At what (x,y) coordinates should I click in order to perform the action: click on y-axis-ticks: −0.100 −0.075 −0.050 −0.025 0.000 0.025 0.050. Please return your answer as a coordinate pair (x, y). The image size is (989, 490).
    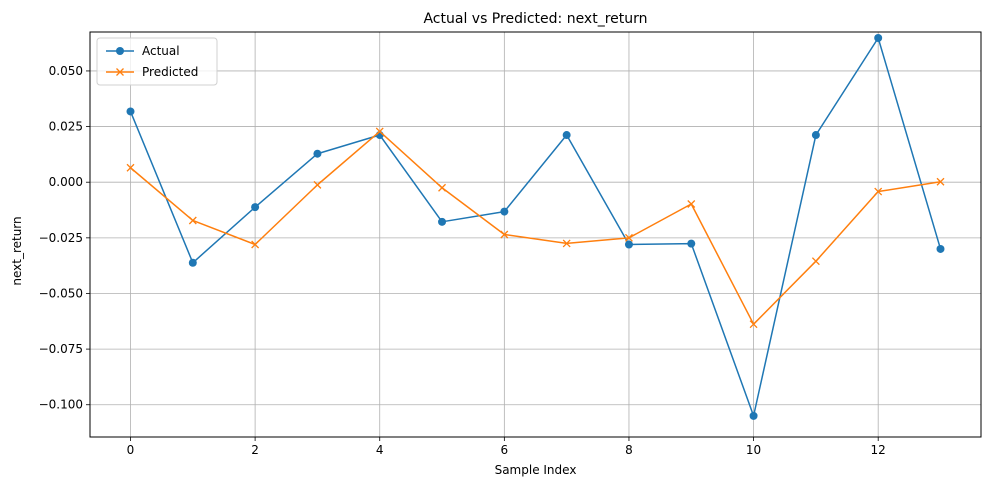
    Looking at the image, I should click on (64, 238).